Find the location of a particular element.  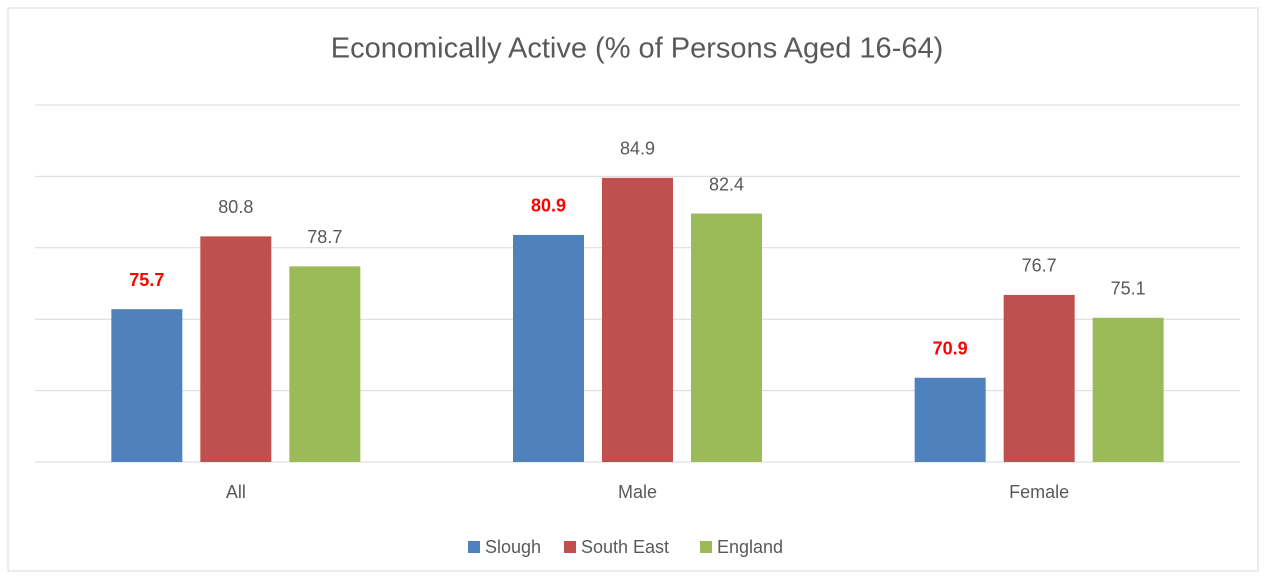

data-label: 70.9 is located at coordinates (950, 348).